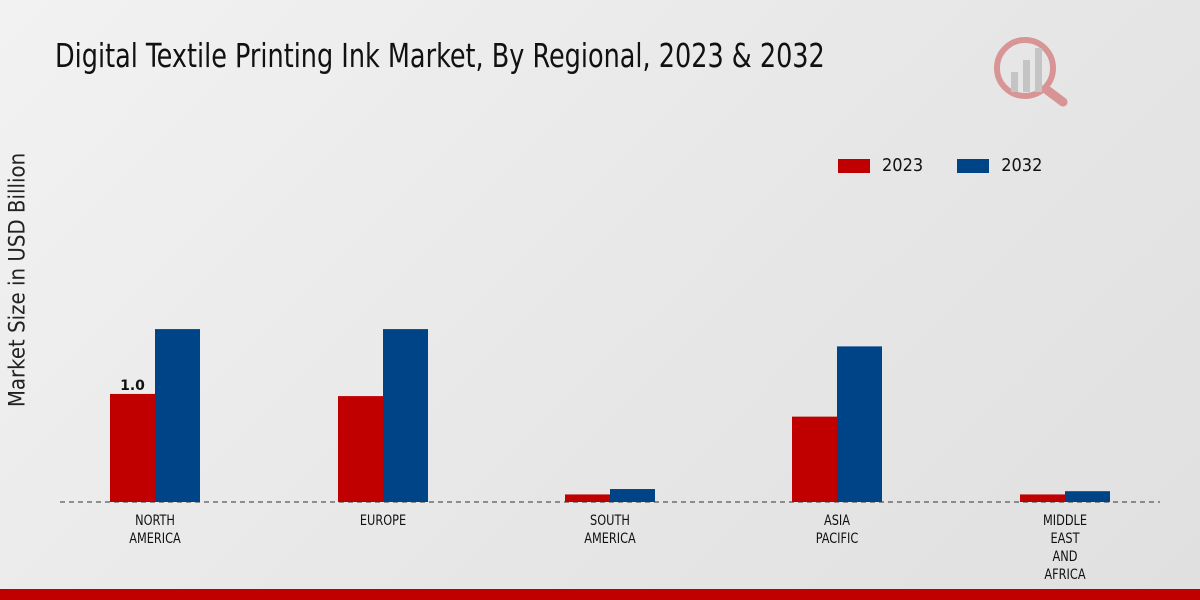 This screenshot has height=600, width=1200. I want to click on x-tick-label-line: PACIFIC, so click(837, 539).